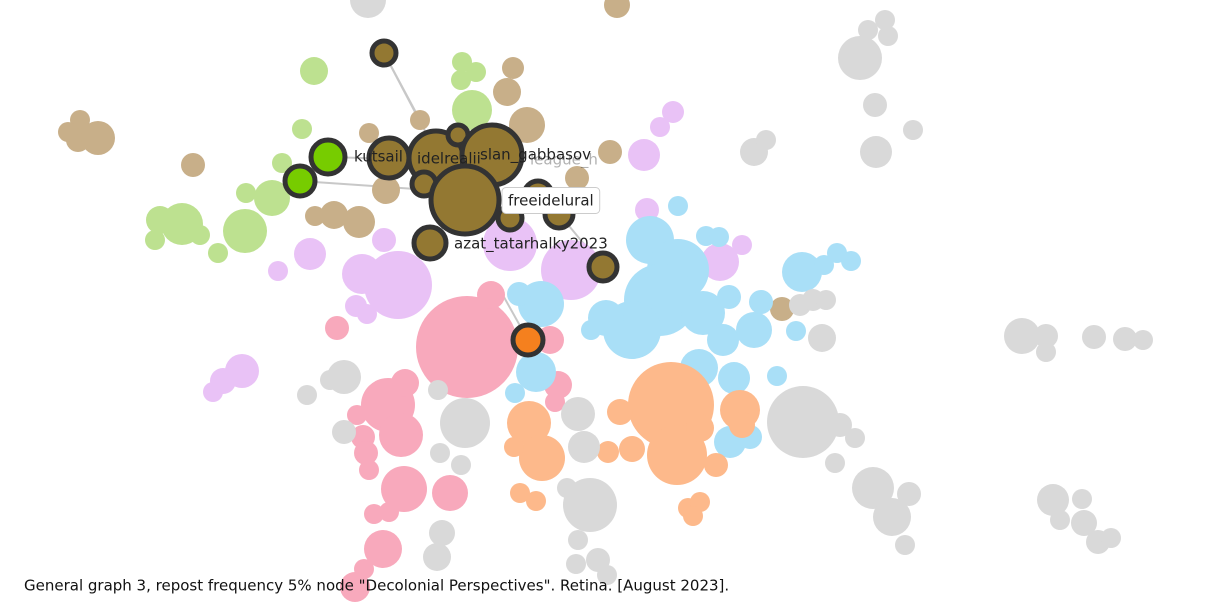 The width and height of the screenshot is (1218, 612). I want to click on node-label: idelrealii, so click(449, 159).